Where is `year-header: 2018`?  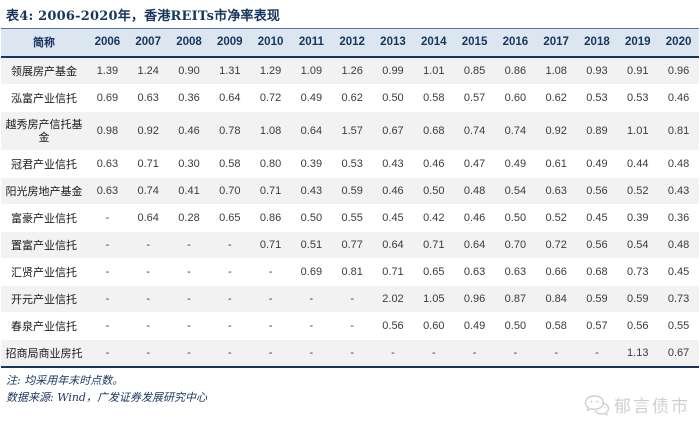
year-header: 2018 is located at coordinates (597, 42).